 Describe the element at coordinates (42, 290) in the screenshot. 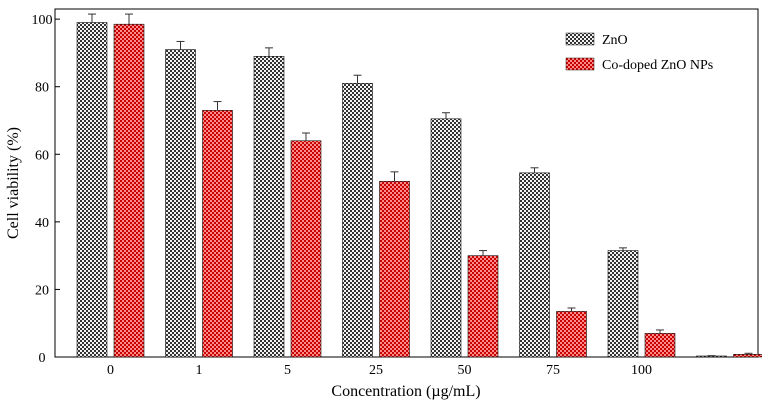

I see `y-tick-label: 20` at that location.